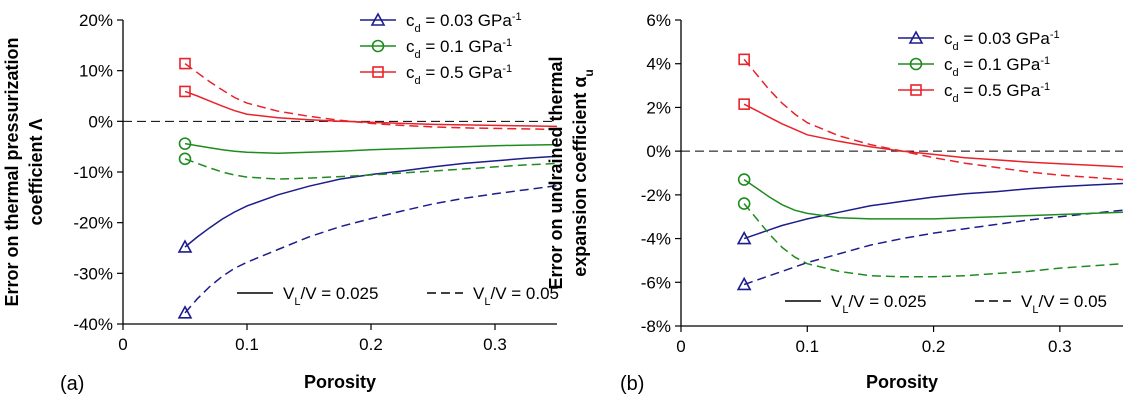  Describe the element at coordinates (632, 384) in the screenshot. I see `panel-label: (b)` at that location.